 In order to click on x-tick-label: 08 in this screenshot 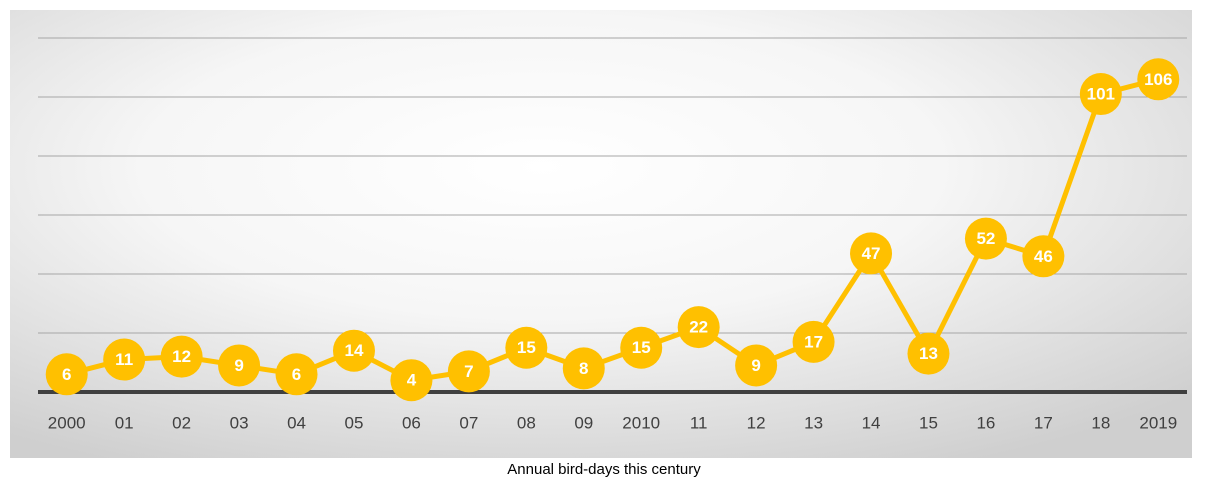, I will do `click(526, 422)`.